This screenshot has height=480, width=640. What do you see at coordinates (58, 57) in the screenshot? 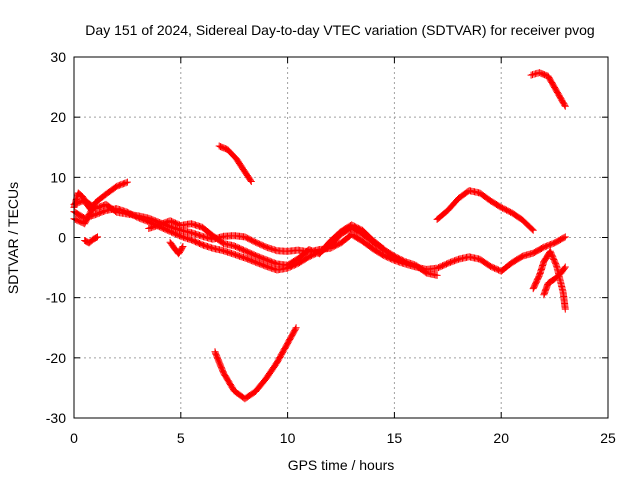
I see `y-tick-label: 30` at bounding box center [58, 57].